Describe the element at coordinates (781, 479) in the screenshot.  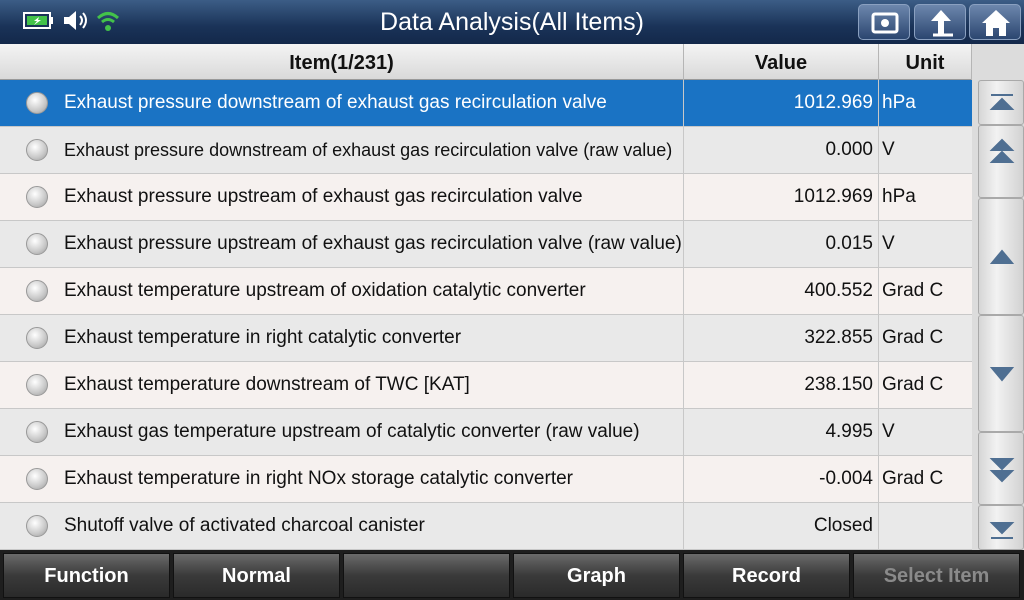
I see `item-value: -0.004` at that location.